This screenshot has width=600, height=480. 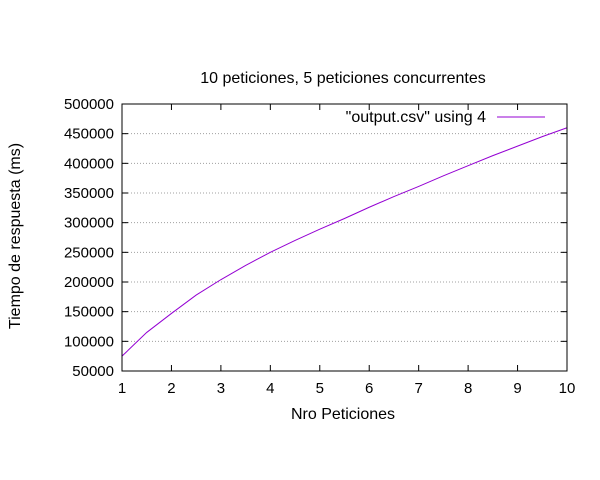 I want to click on x-tick-label: 10, so click(x=567, y=388).